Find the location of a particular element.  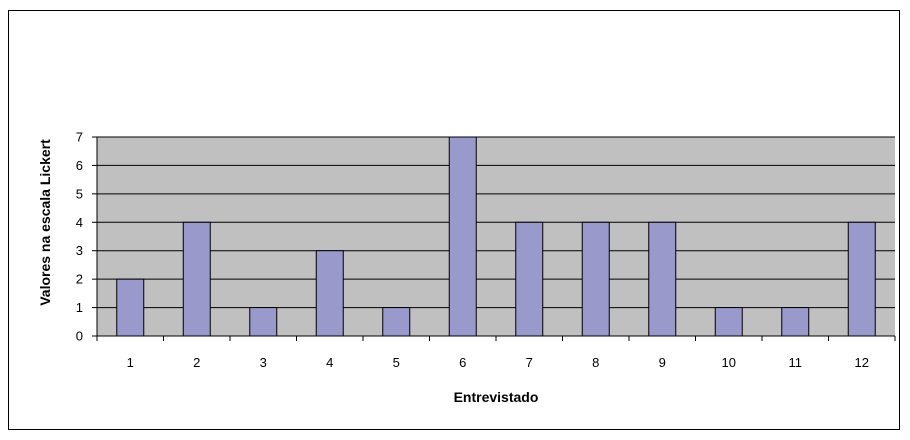

x-tick-label: 9 is located at coordinates (662, 362).